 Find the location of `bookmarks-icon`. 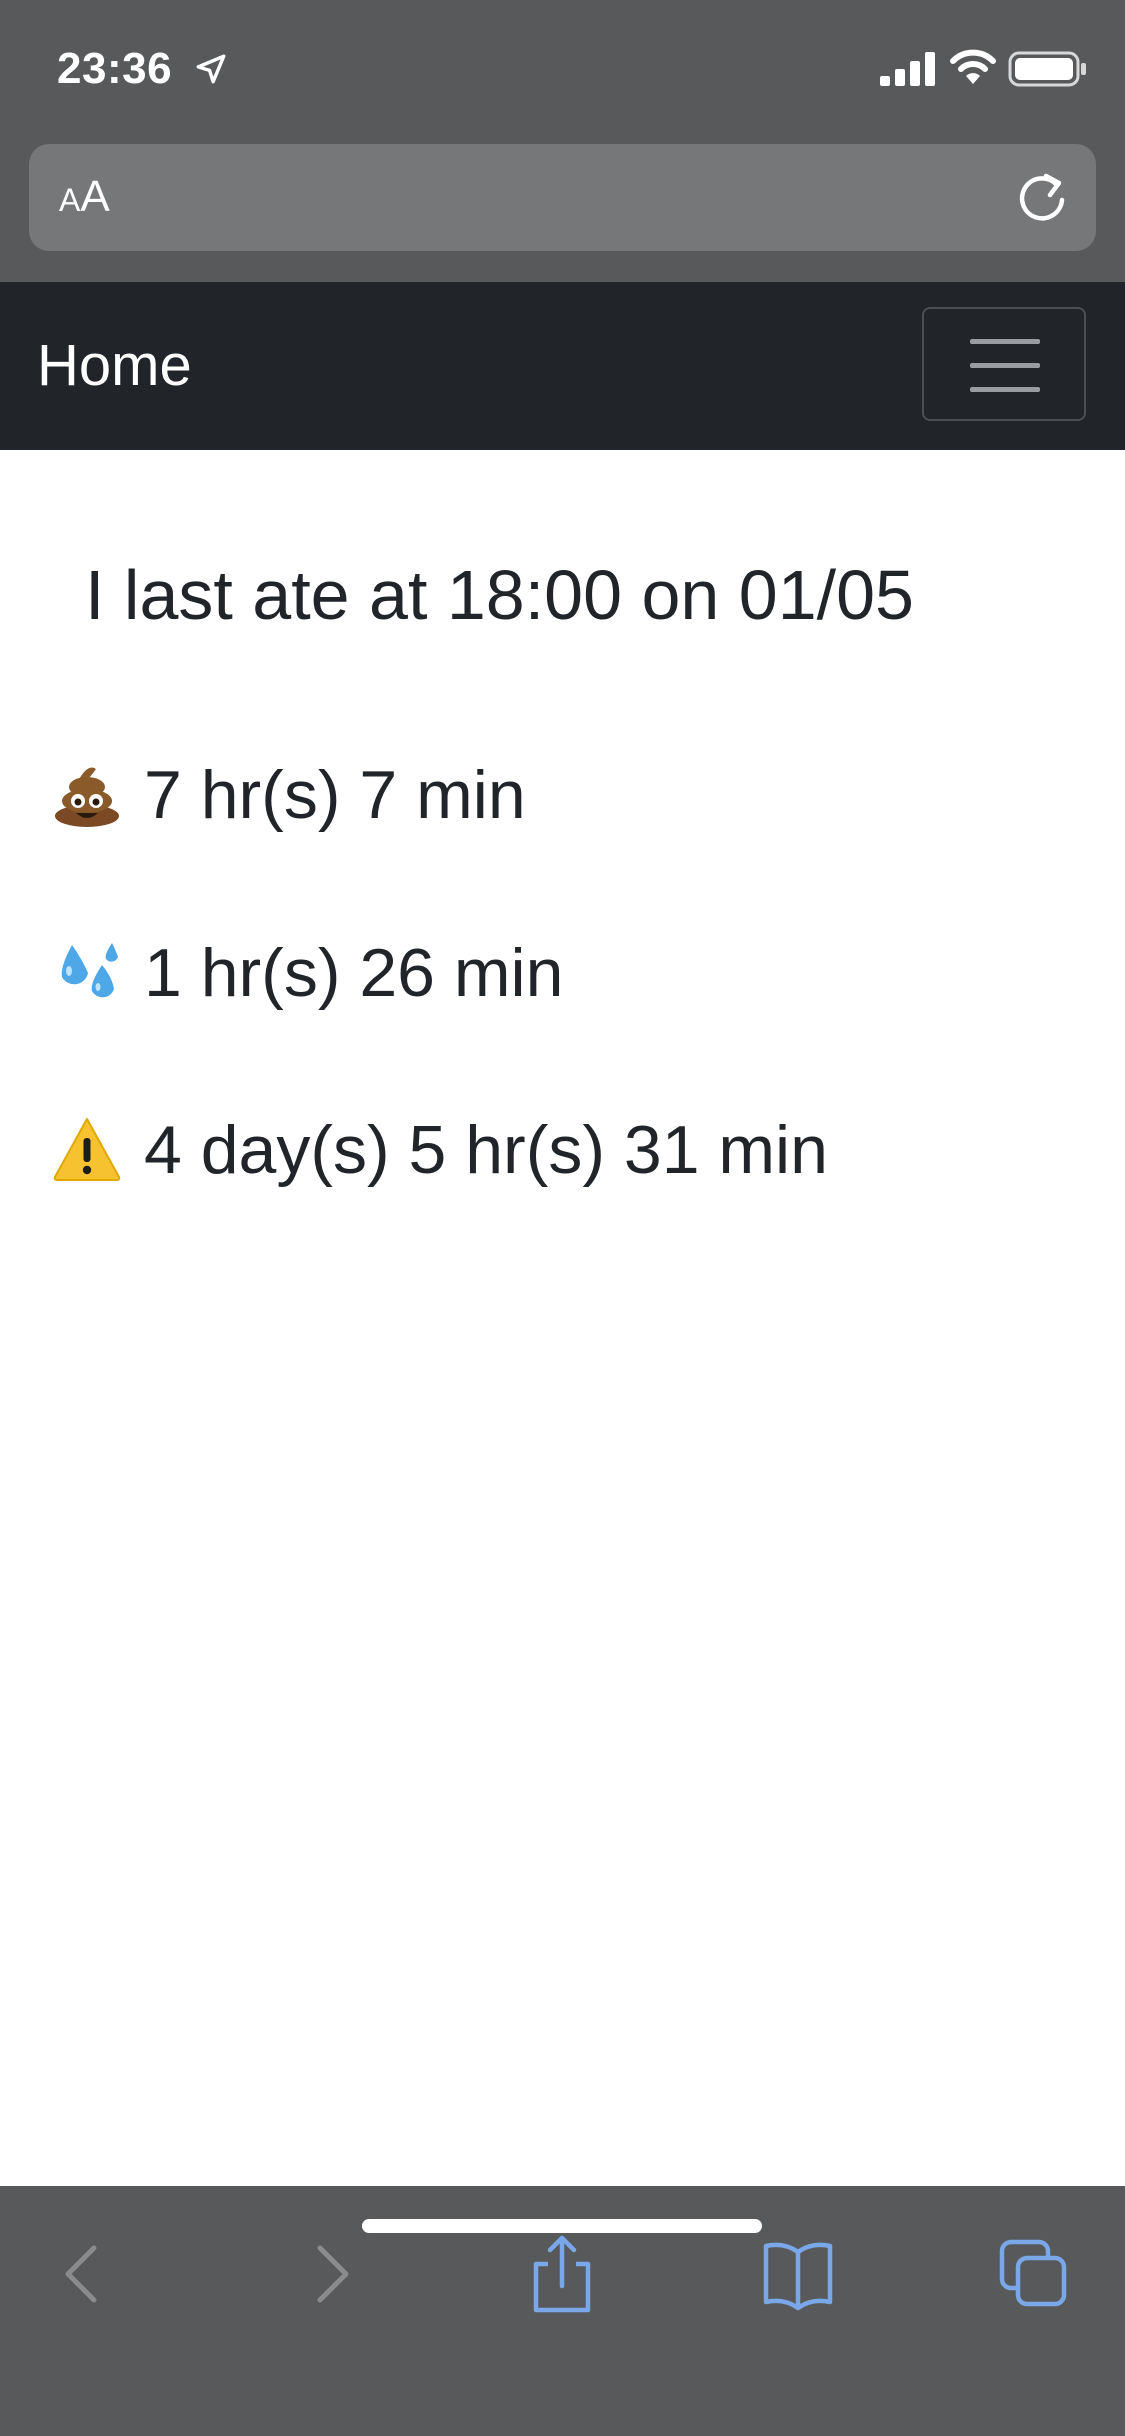

bookmarks-icon is located at coordinates (798, 2274).